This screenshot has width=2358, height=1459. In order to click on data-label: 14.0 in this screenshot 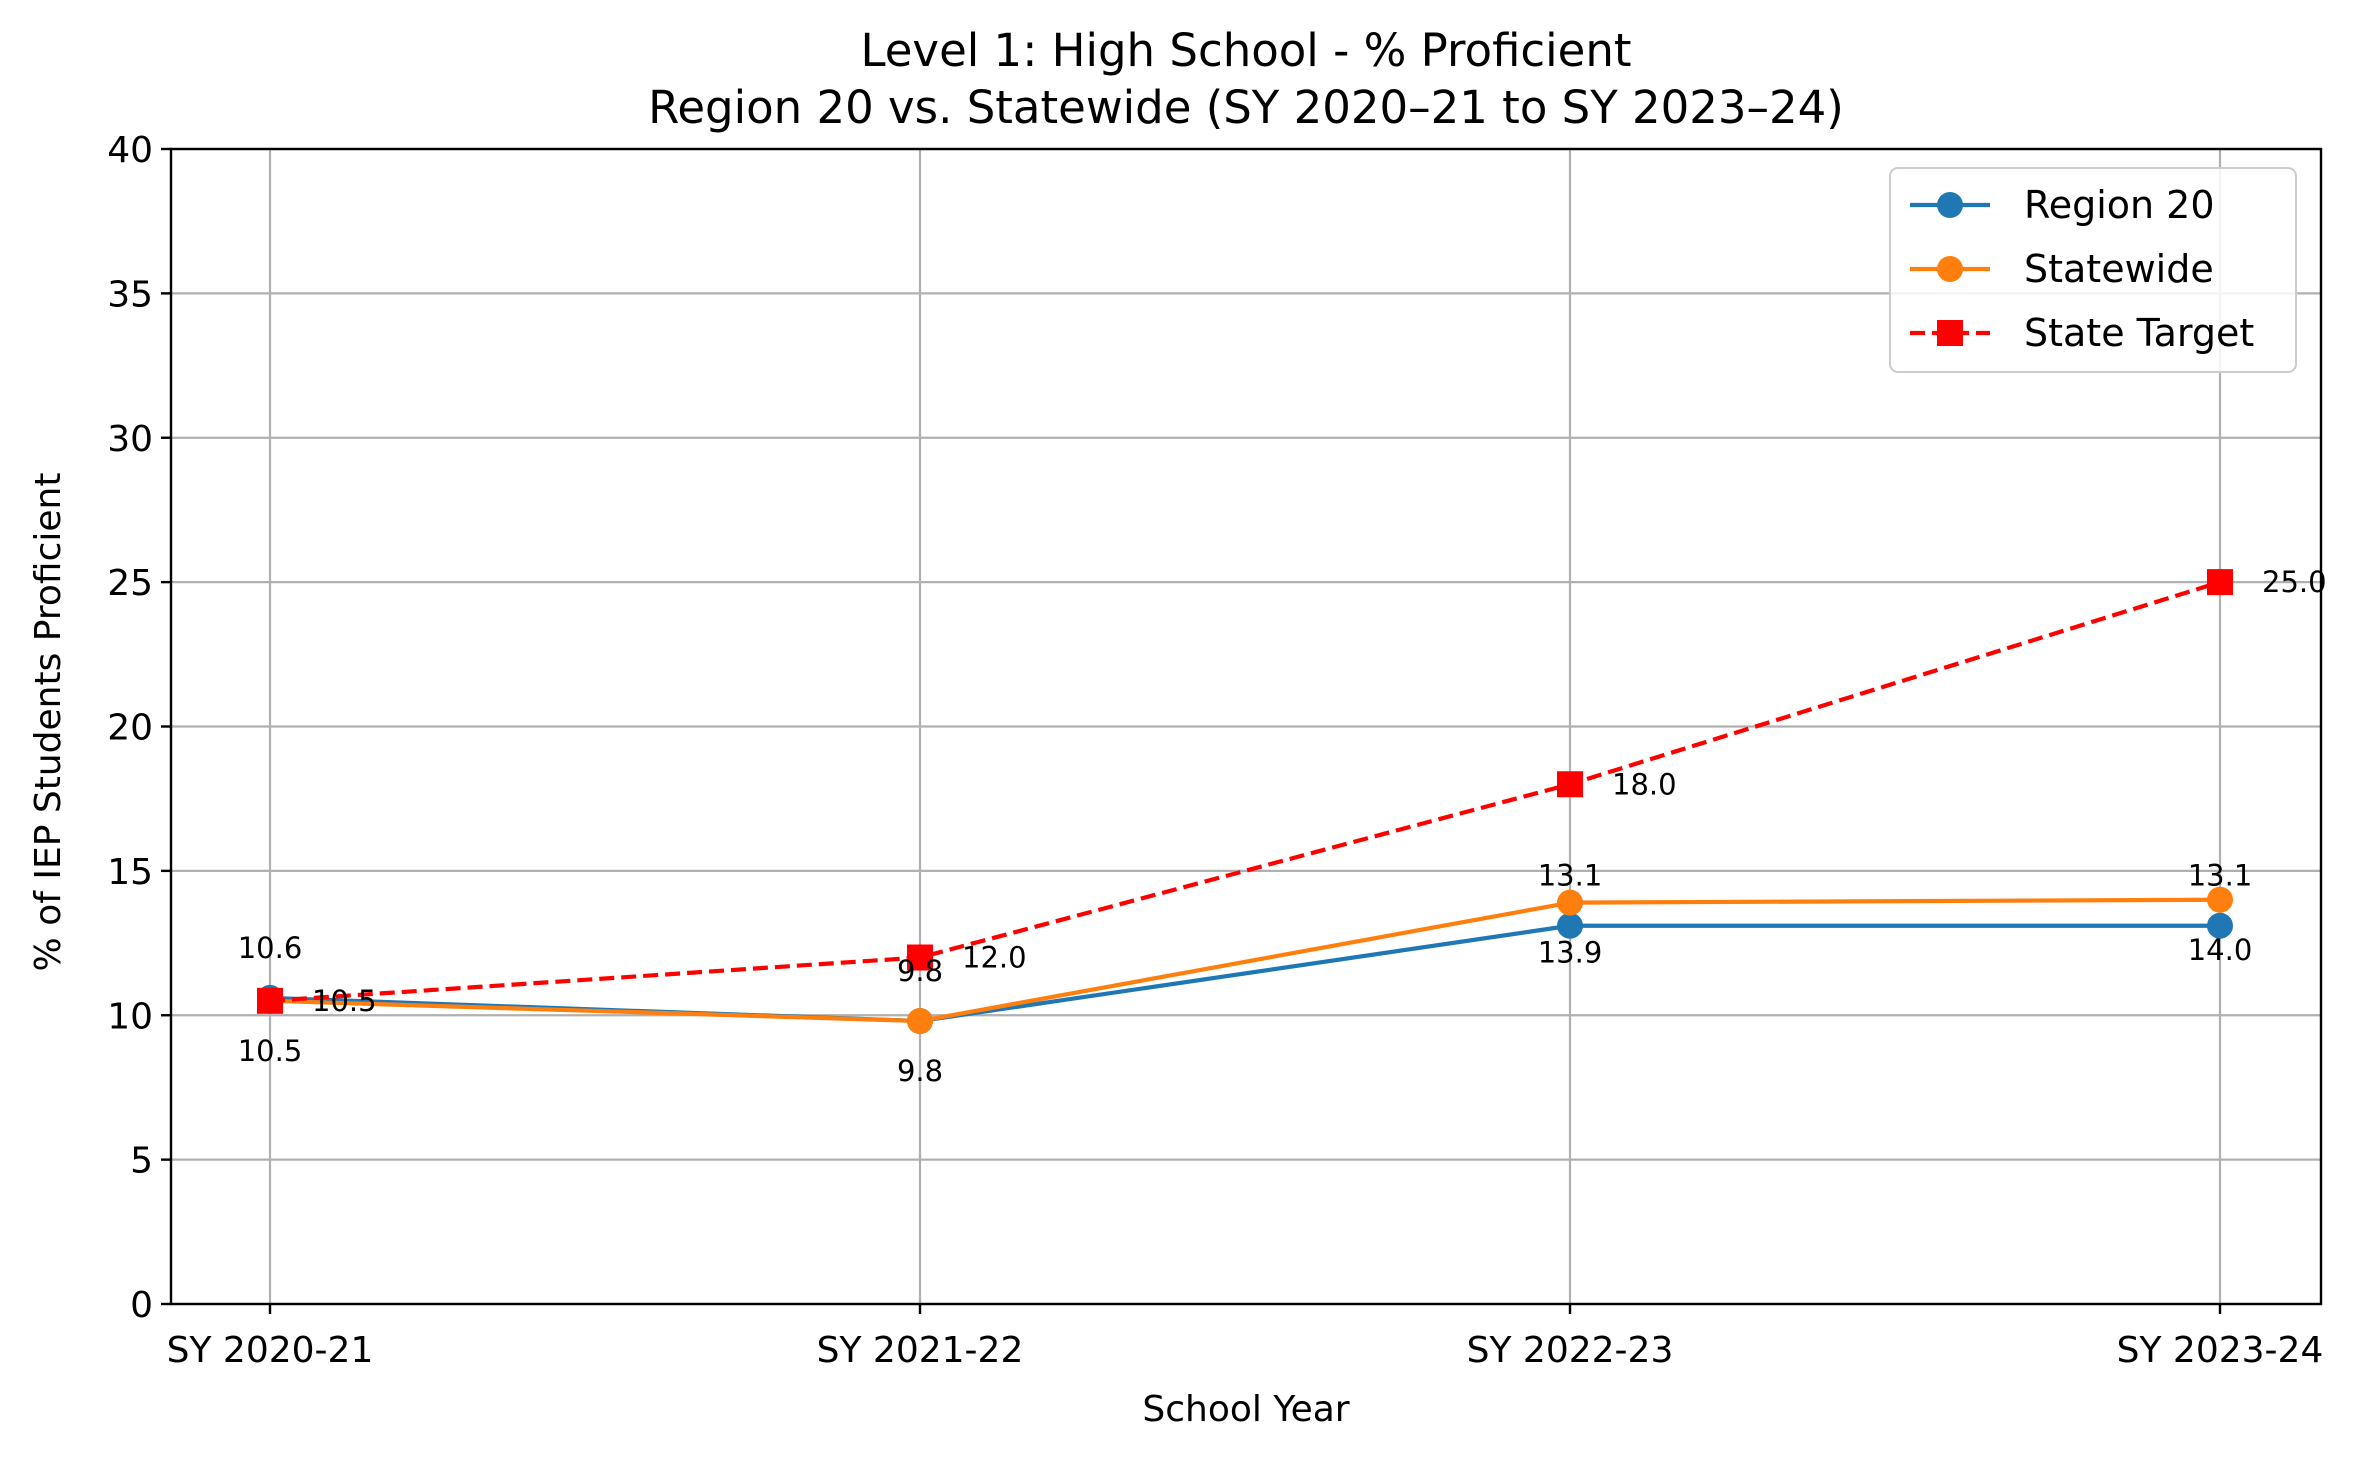, I will do `click(2220, 950)`.